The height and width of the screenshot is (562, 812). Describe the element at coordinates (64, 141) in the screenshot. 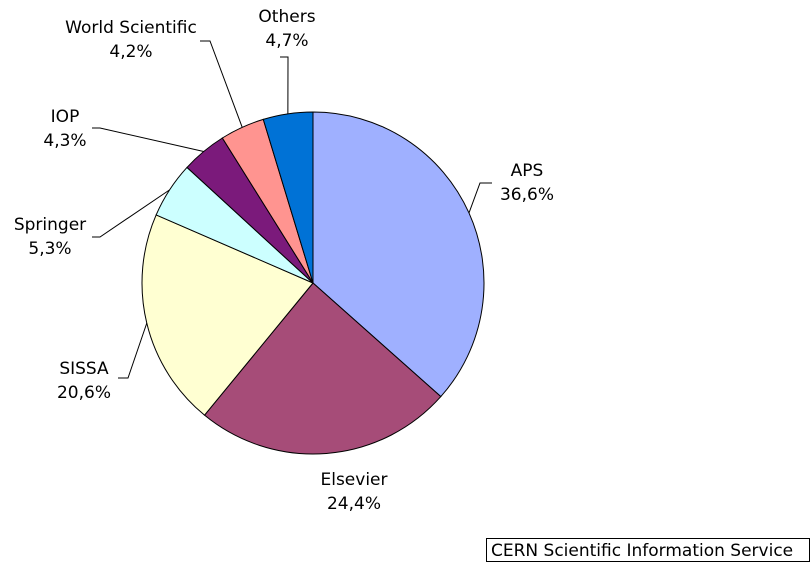

I see `slice-value-label: 4,3%` at that location.